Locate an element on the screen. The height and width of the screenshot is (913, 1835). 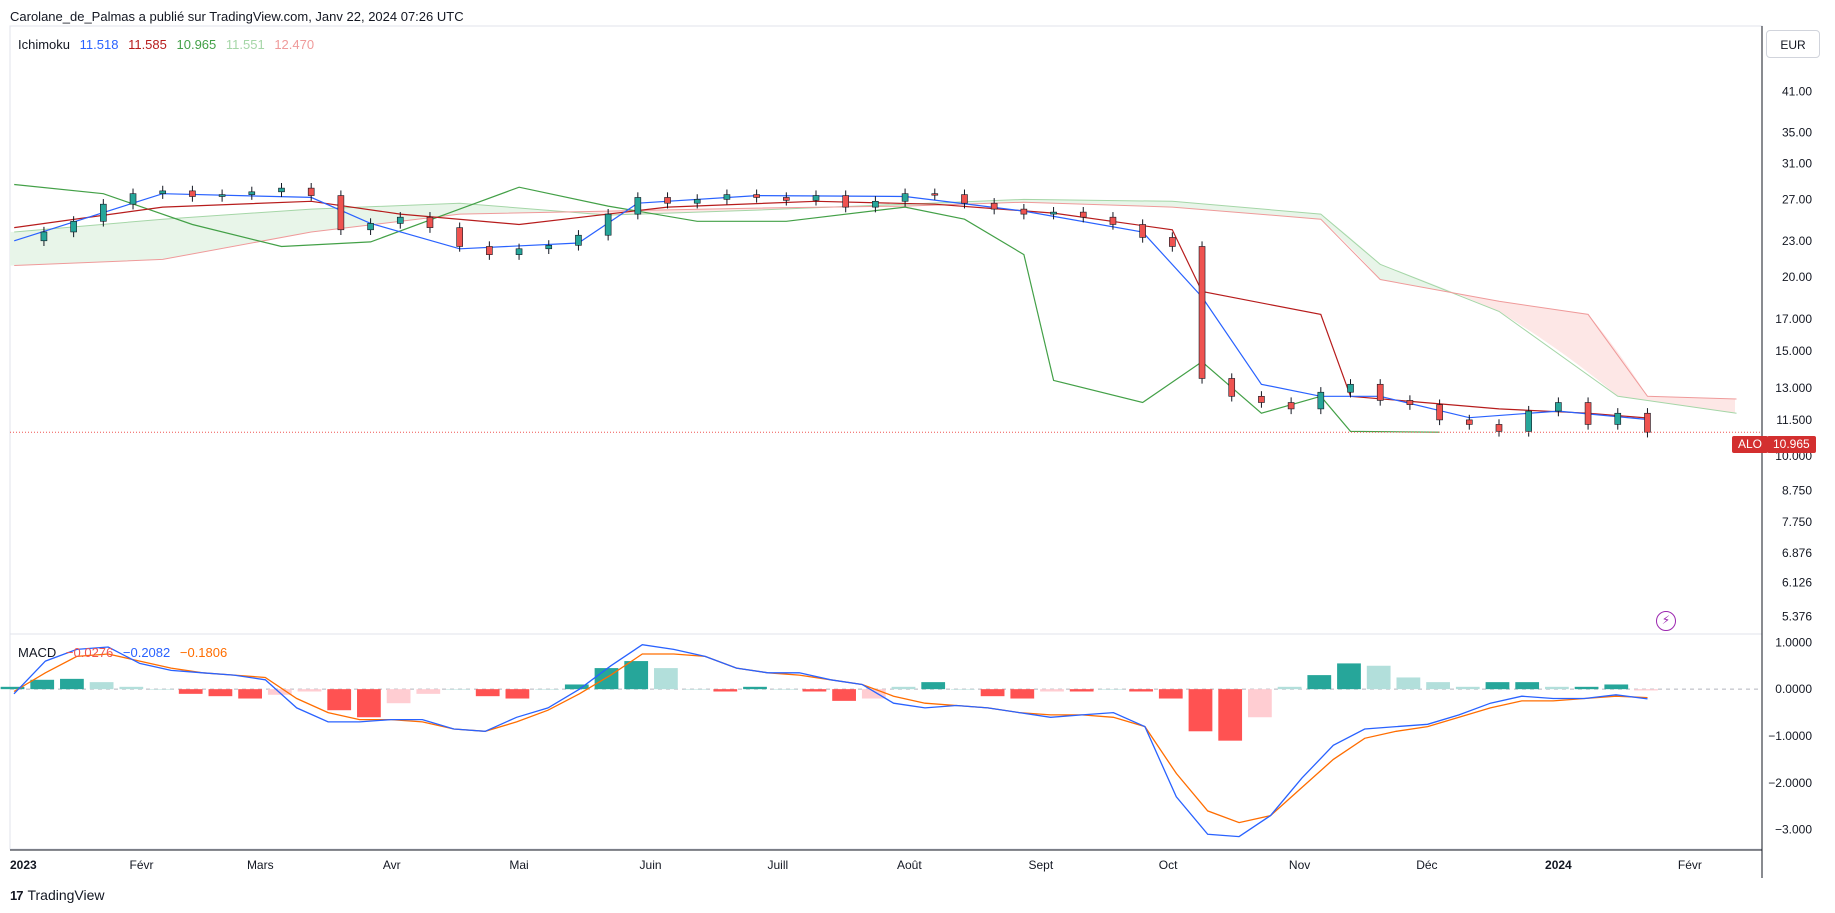
macd-axis: 1.0000 0.0000 −1.0000 −2.0000 −3.000 is located at coordinates (1790, 735).